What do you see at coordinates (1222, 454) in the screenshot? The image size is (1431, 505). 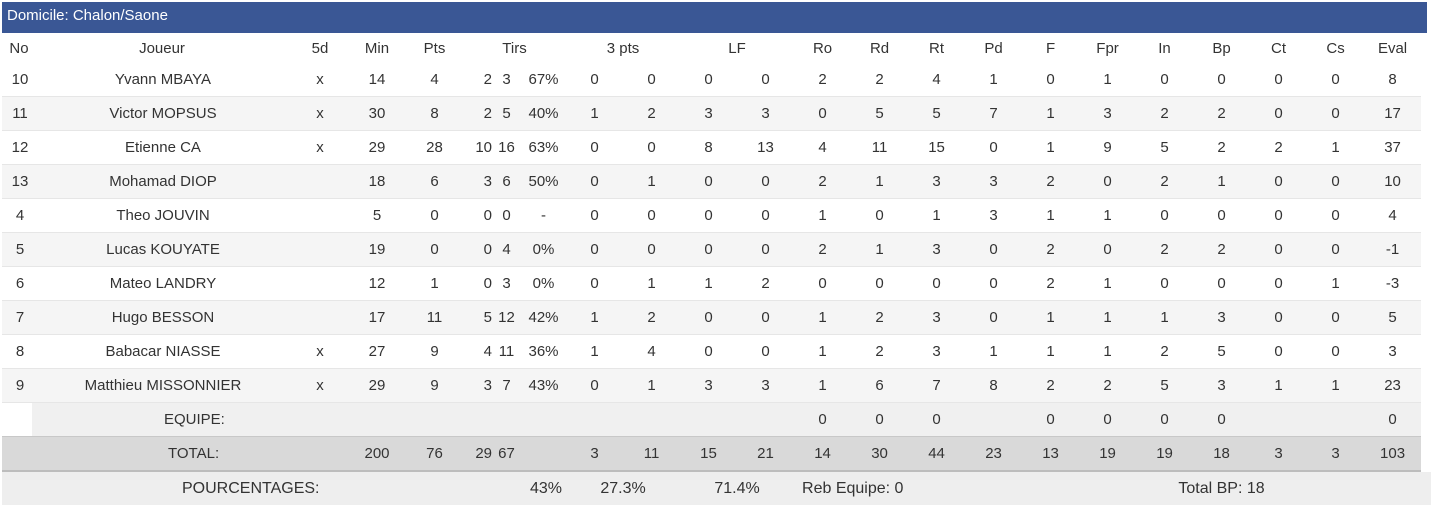 I see `total-bp: 18` at bounding box center [1222, 454].